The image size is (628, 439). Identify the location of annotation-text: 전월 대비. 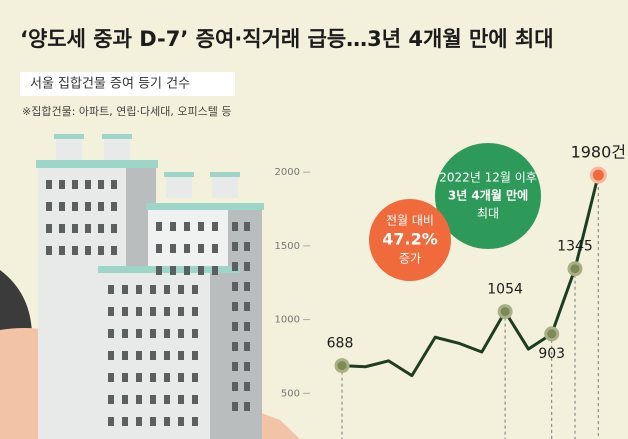
(410, 221).